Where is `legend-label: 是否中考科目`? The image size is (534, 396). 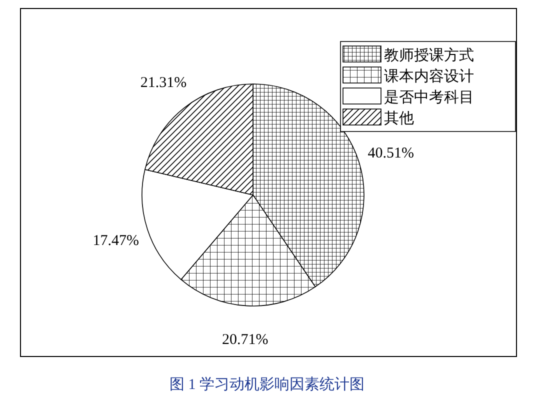 legend-label: 是否中考科目 is located at coordinates (429, 97).